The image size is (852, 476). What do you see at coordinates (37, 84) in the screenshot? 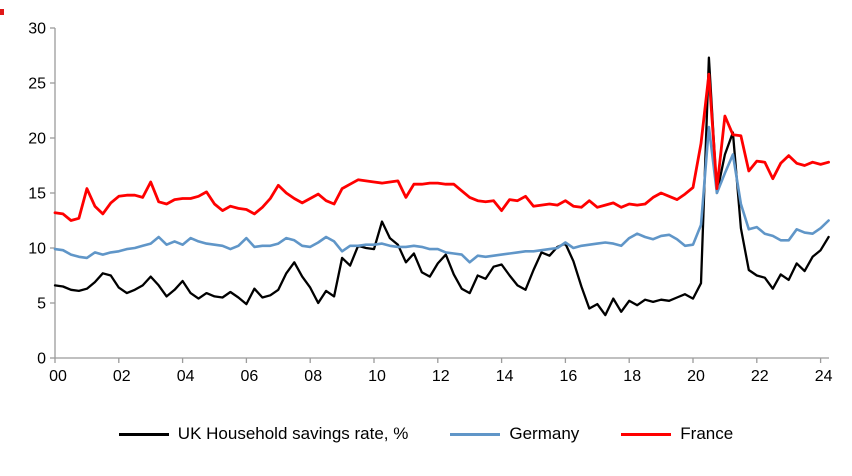
I see `y-tick-label: 25` at bounding box center [37, 84].